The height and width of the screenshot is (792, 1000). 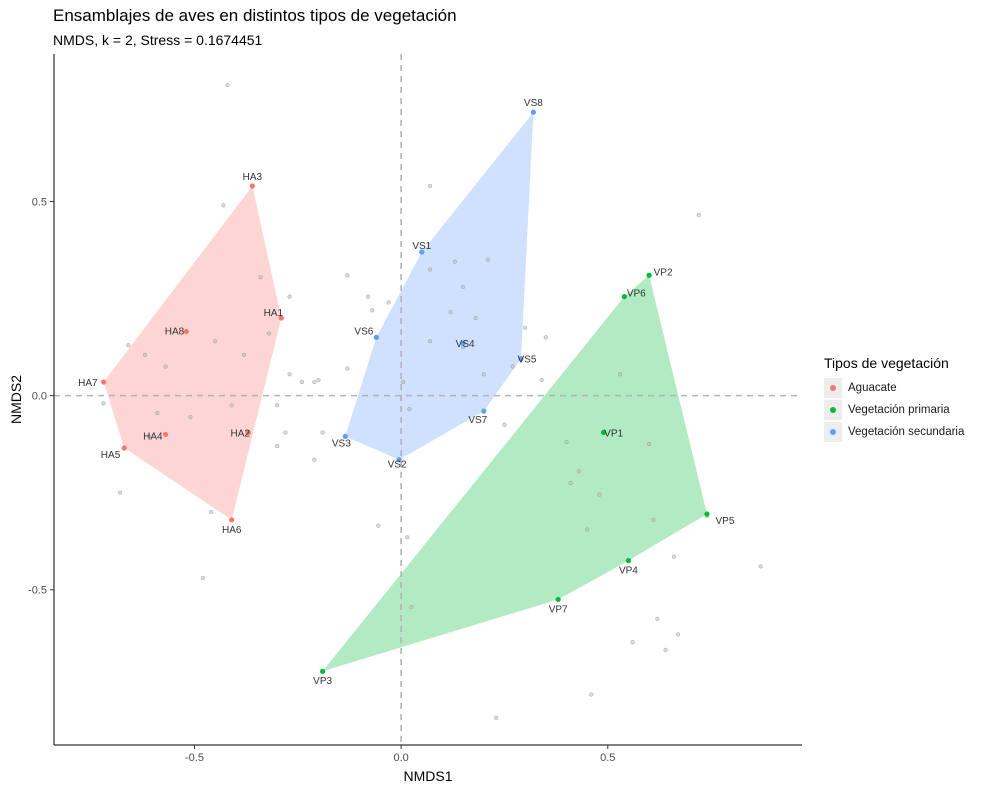 What do you see at coordinates (111, 455) in the screenshot?
I see `point-label-ha5: HA5` at bounding box center [111, 455].